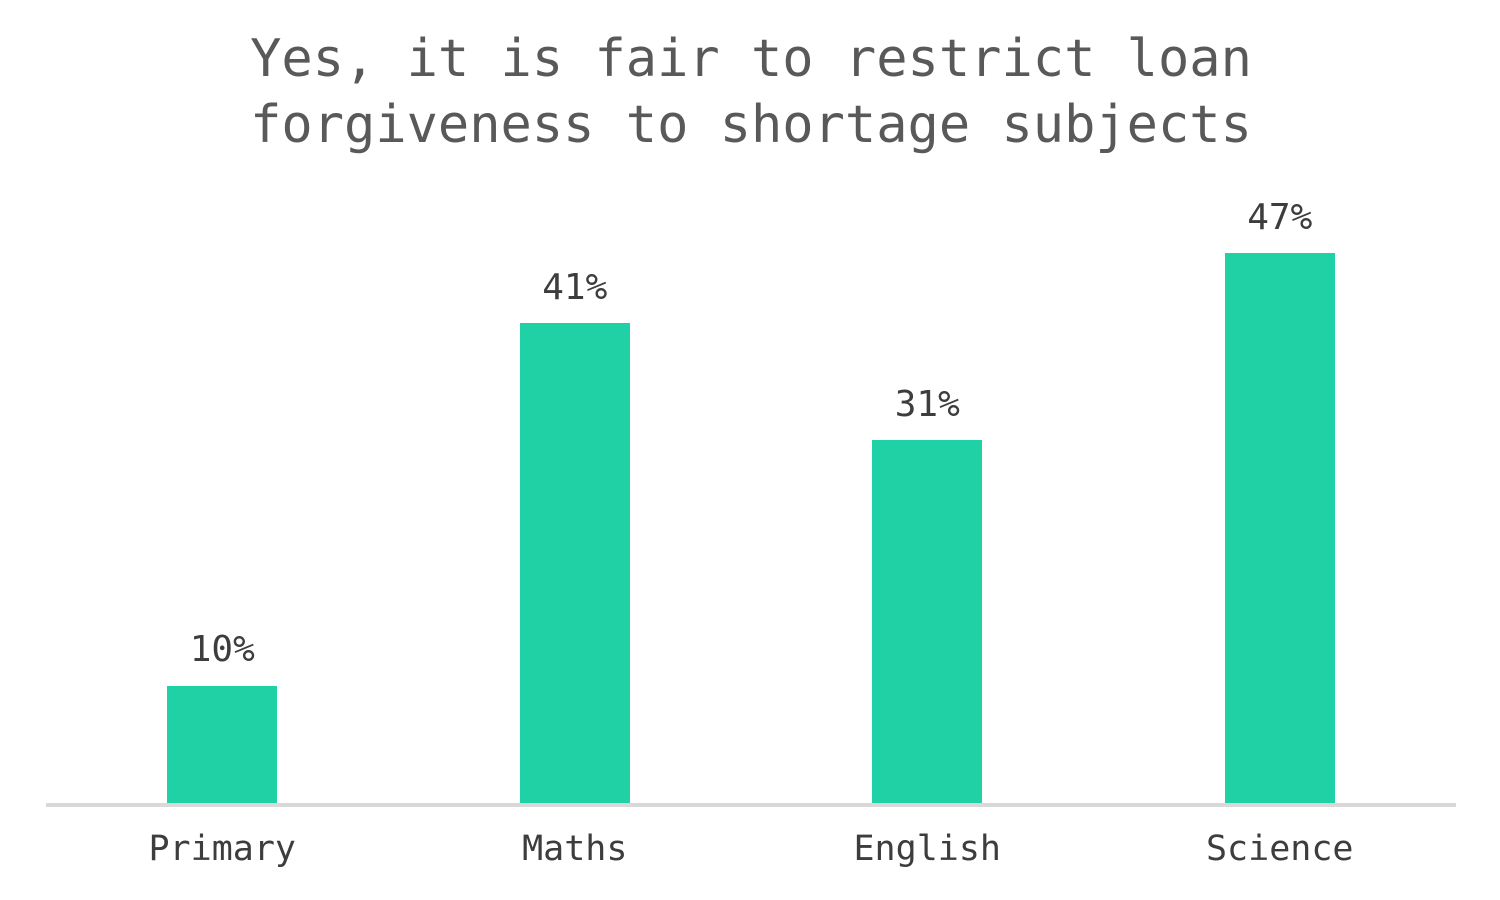 The height and width of the screenshot is (900, 1500). What do you see at coordinates (751, 805) in the screenshot?
I see `x-axis-line` at bounding box center [751, 805].